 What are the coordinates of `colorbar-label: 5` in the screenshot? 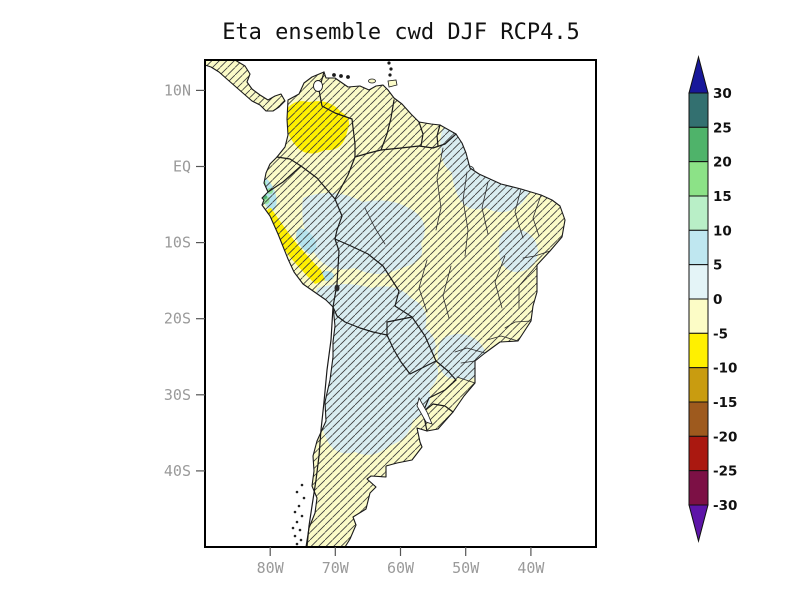 It's located at (717, 266).